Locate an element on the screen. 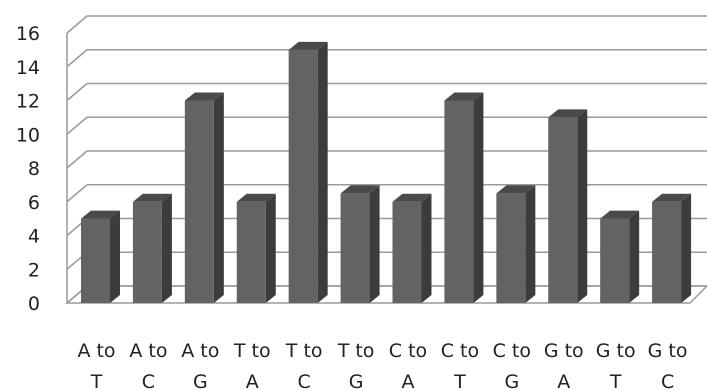 The image size is (707, 390). x-tick-label: C to T is located at coordinates (460, 365).